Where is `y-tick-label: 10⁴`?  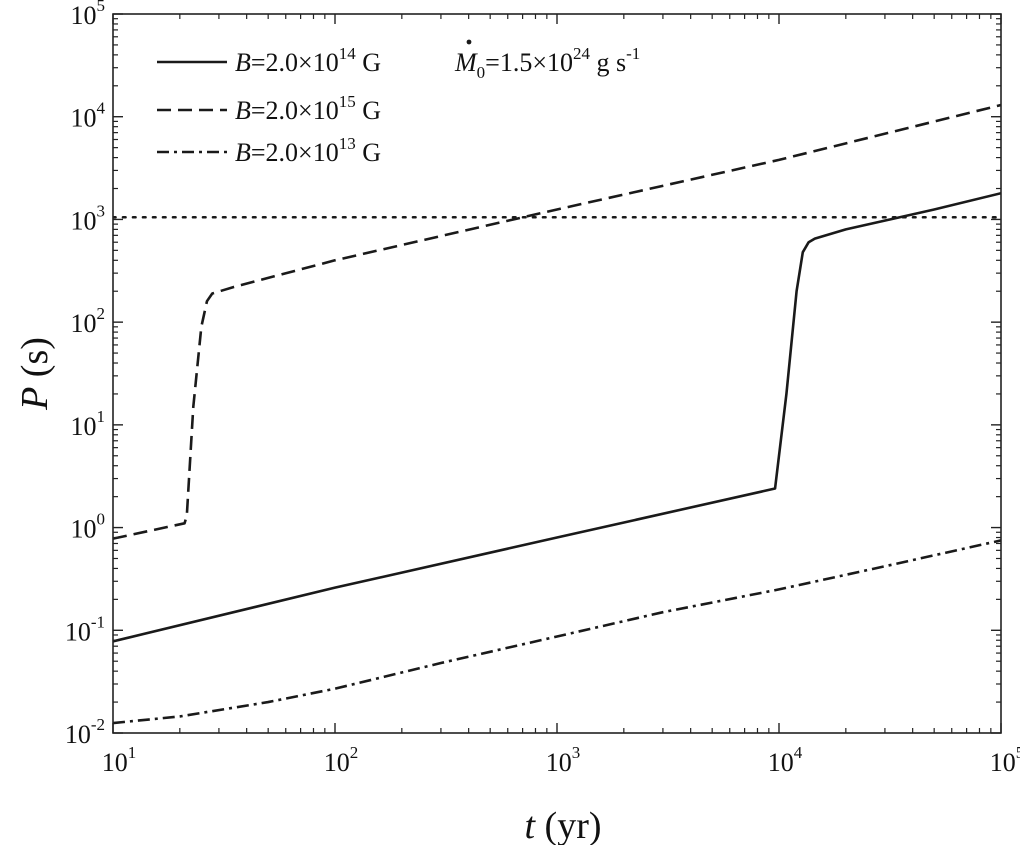 y-tick-label: 10⁴ is located at coordinates (88, 116).